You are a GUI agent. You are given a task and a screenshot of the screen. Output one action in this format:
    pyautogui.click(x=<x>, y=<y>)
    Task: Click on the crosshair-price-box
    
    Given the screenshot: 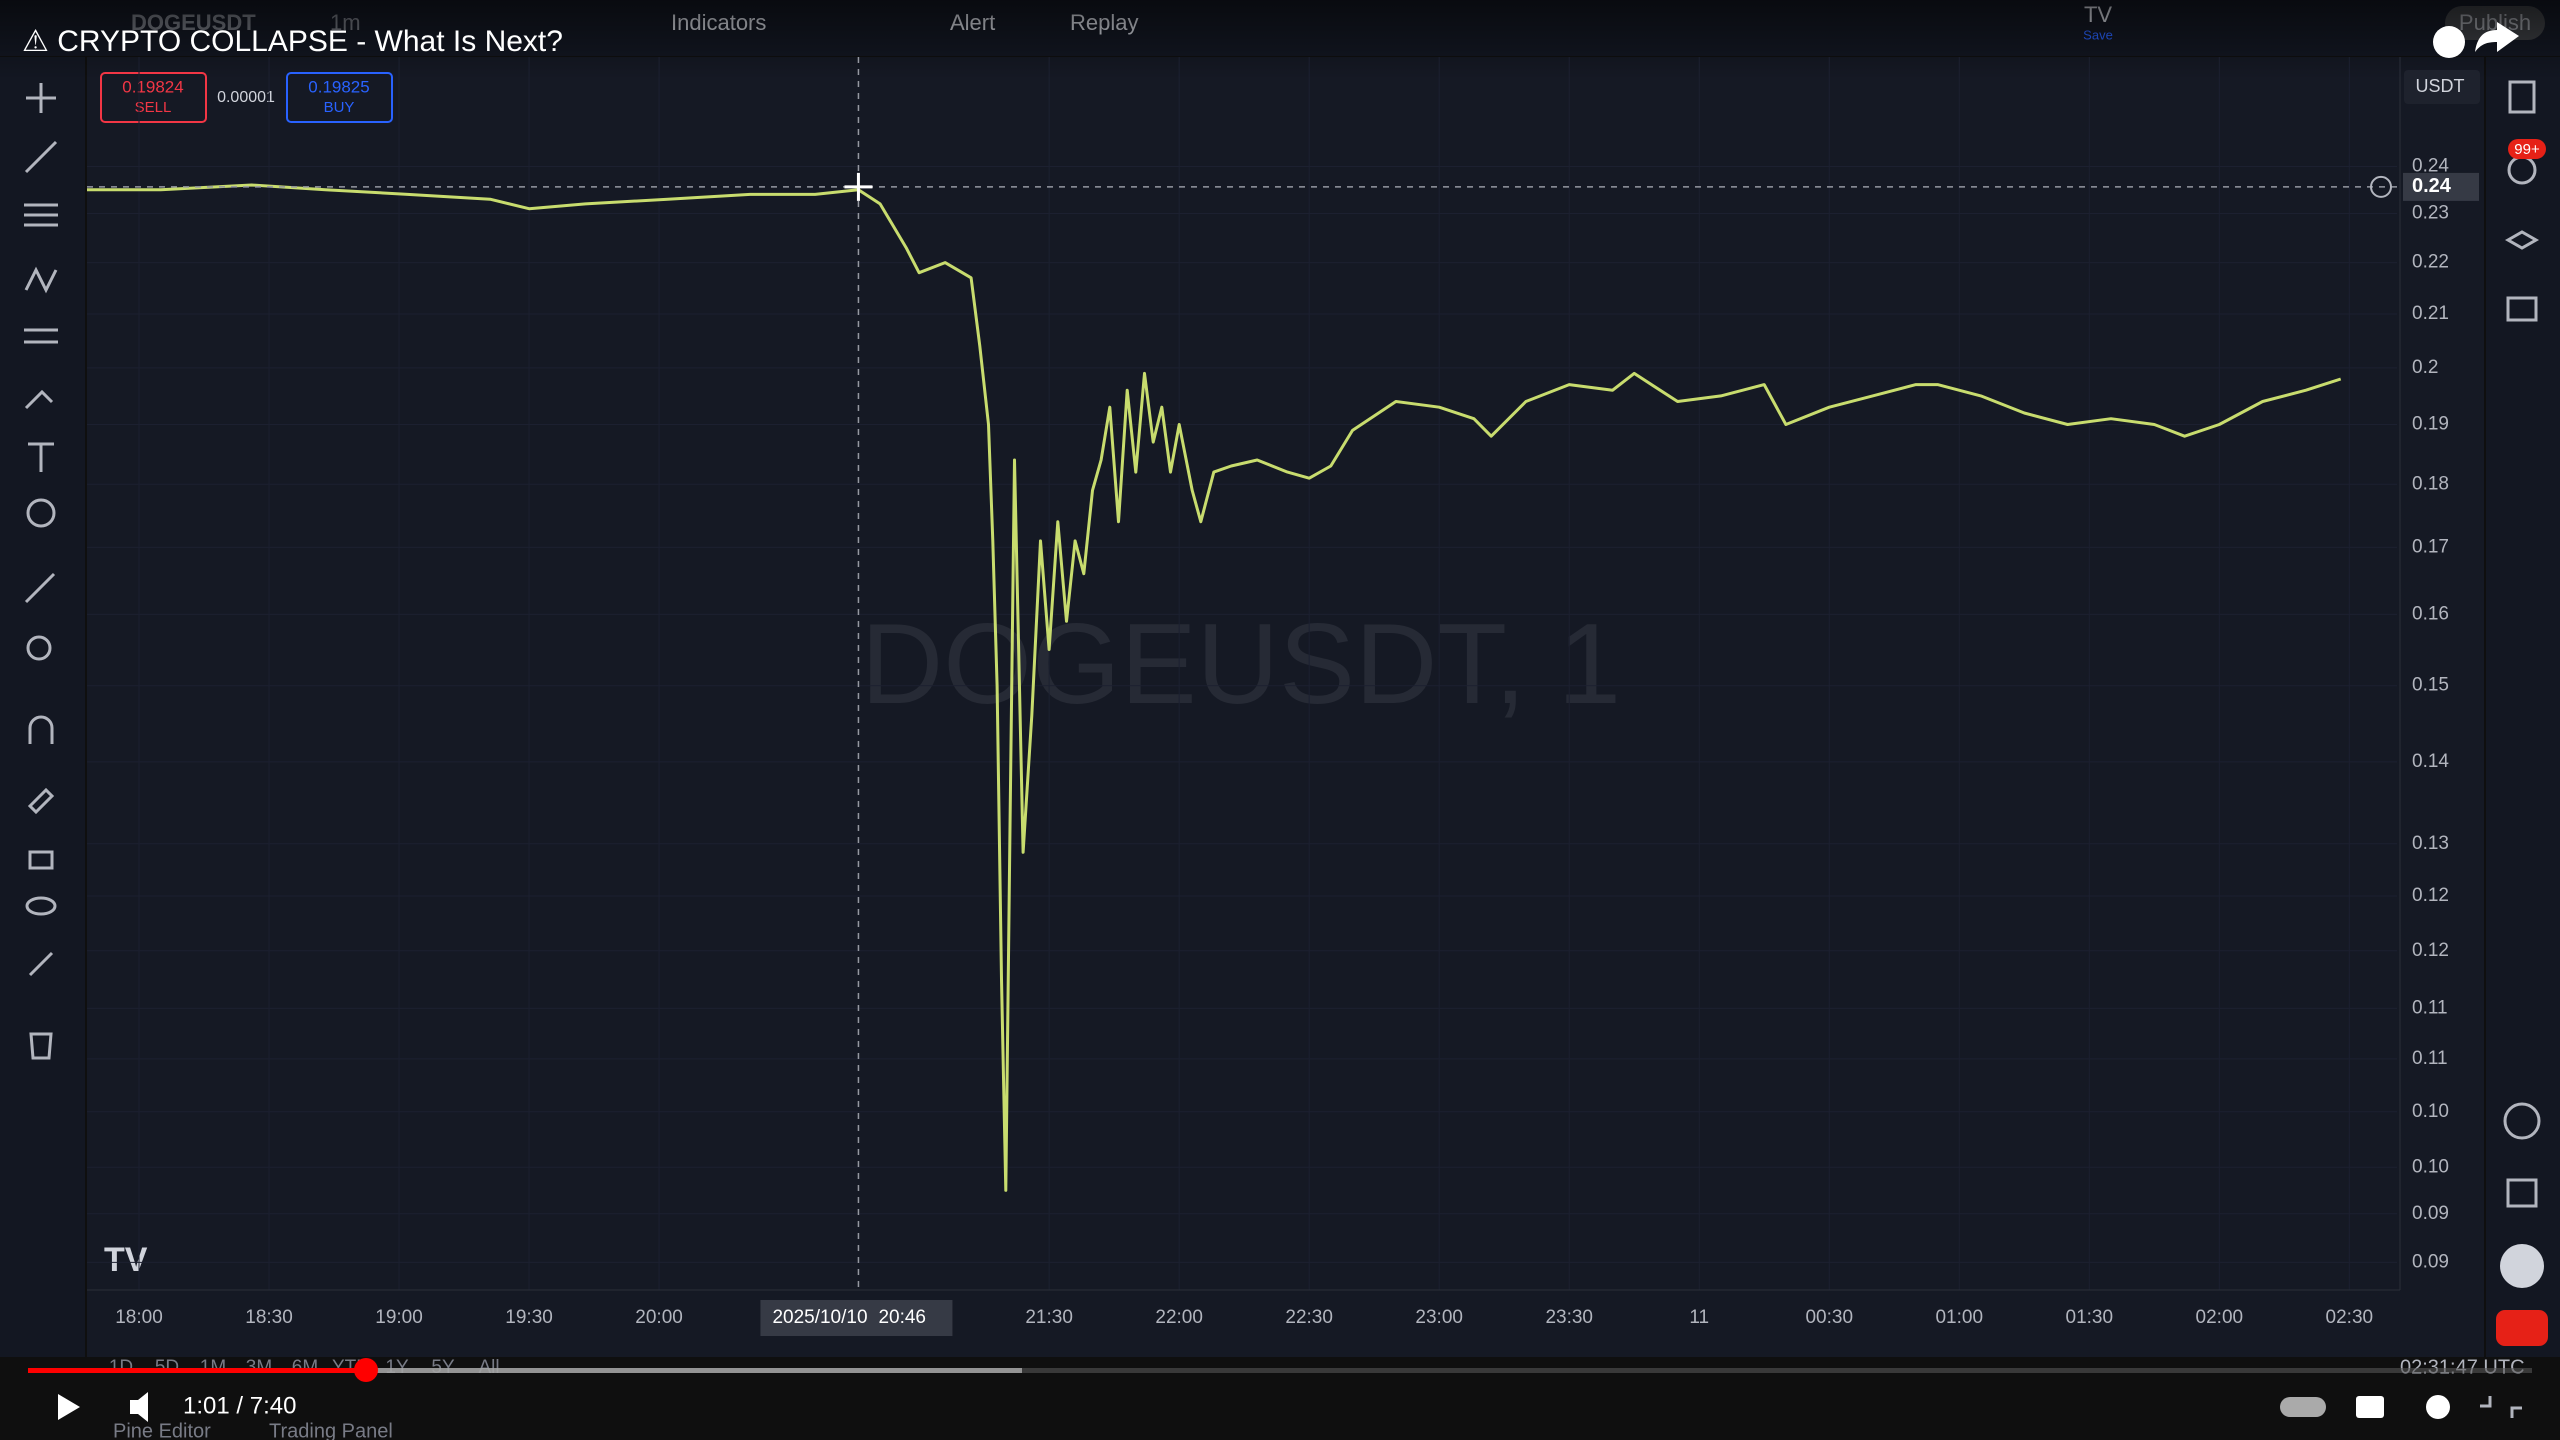 What is the action you would take?
    pyautogui.click(x=2441, y=186)
    